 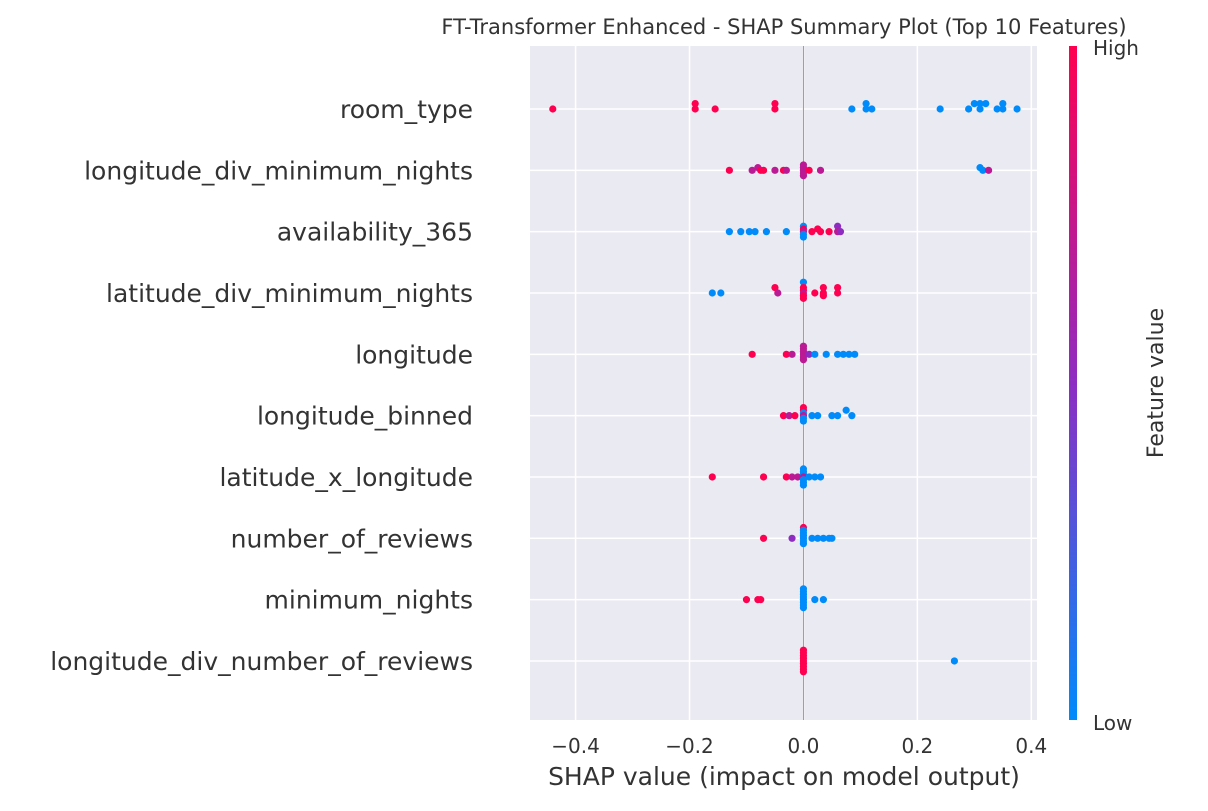 What do you see at coordinates (369, 600) in the screenshot?
I see `feature-label: minimum_nights` at bounding box center [369, 600].